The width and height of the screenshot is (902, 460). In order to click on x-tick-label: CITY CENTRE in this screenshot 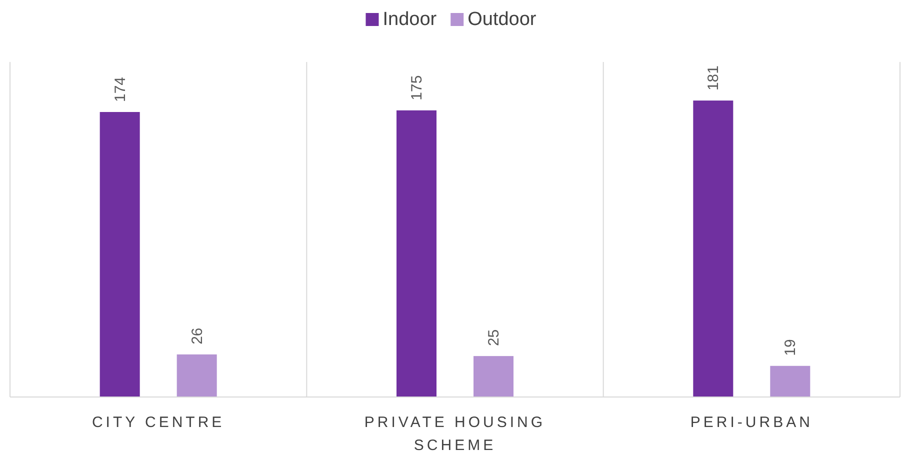, I will do `click(158, 422)`.